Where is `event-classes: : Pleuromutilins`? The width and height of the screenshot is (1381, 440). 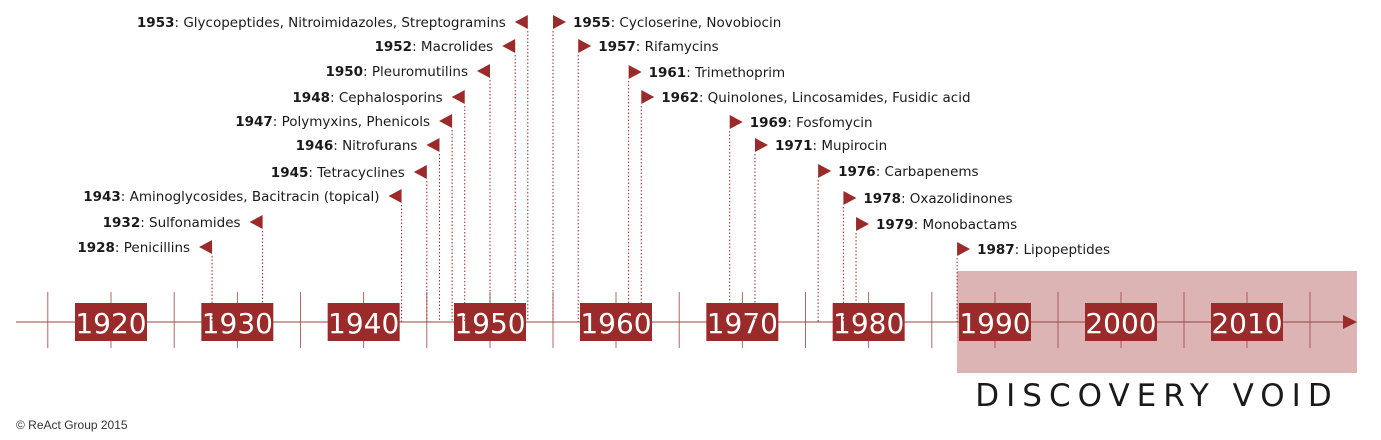
event-classes: : Pleuromutilins is located at coordinates (415, 72).